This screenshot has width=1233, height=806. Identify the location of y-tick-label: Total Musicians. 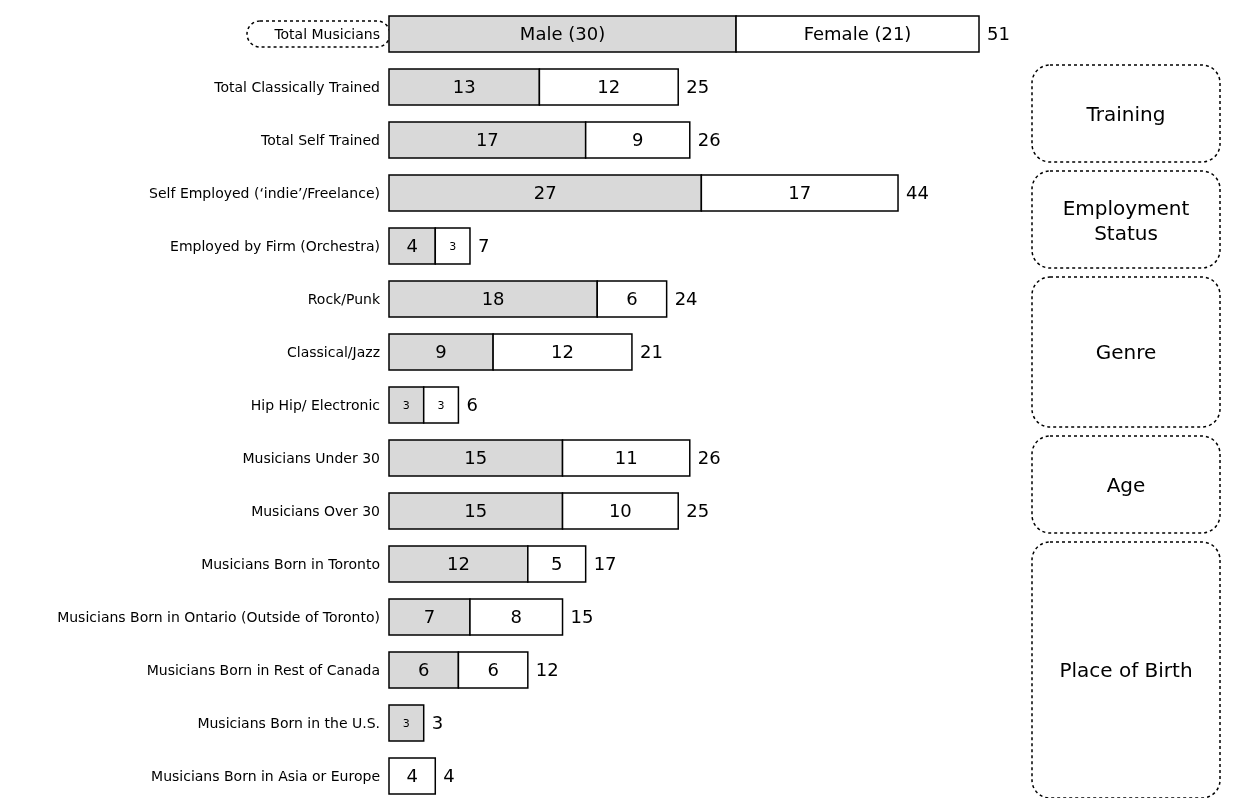
(326, 34).